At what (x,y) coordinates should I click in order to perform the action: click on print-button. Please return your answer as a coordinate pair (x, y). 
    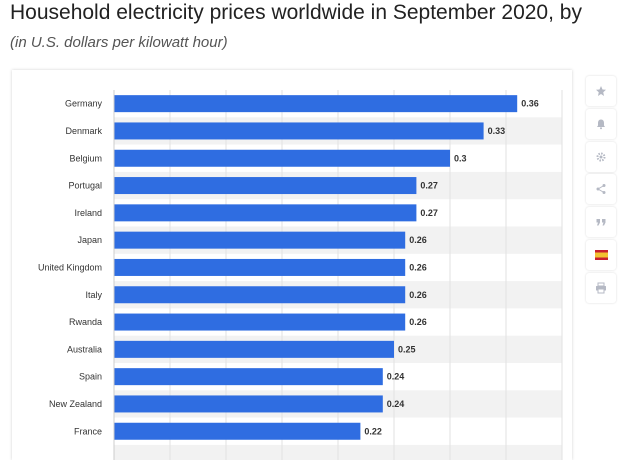
    Looking at the image, I should click on (601, 287).